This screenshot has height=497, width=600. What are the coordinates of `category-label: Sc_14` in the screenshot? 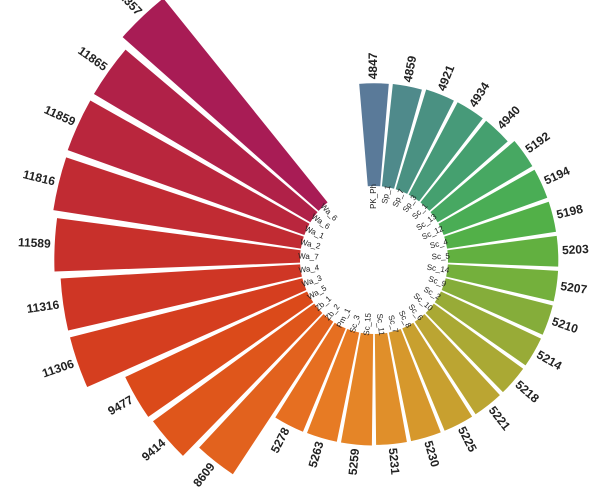 It's located at (438, 269).